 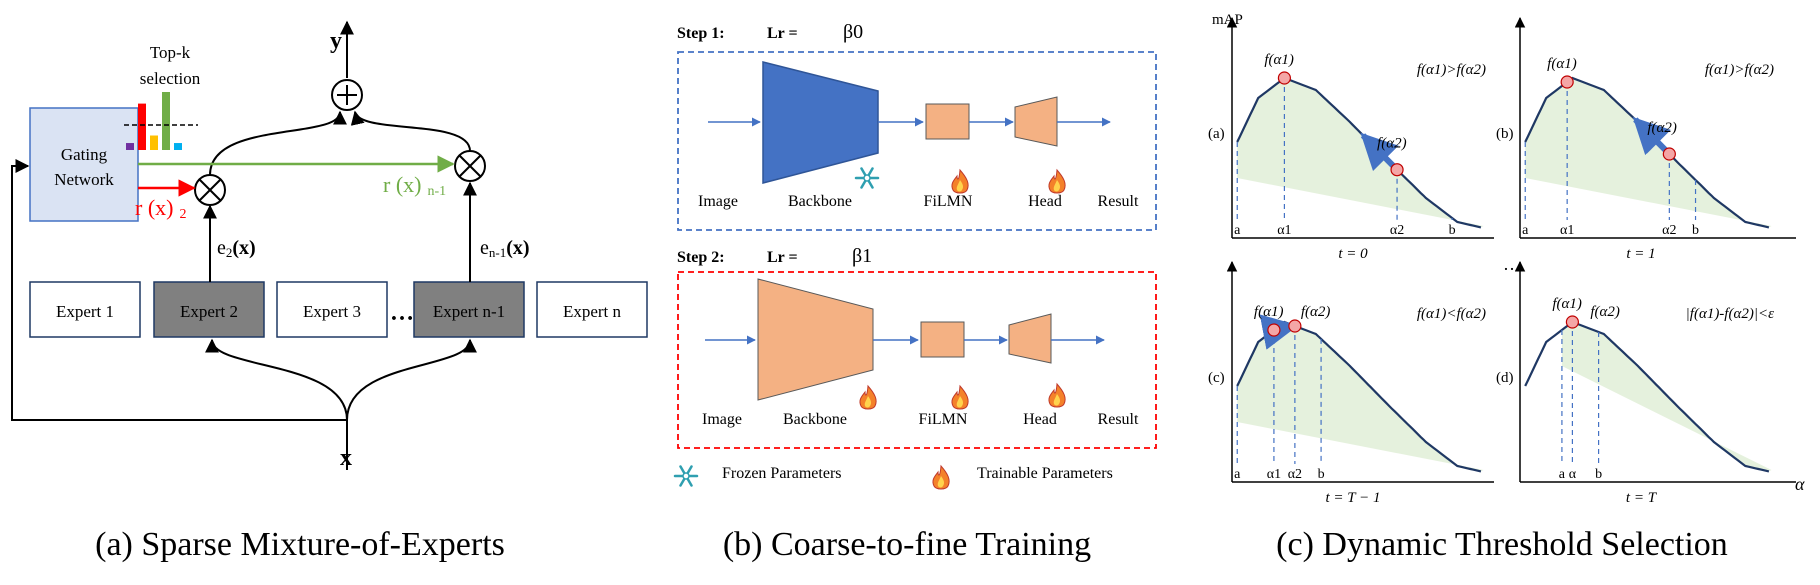 I want to click on subplot-id: (a), so click(x=1216, y=134).